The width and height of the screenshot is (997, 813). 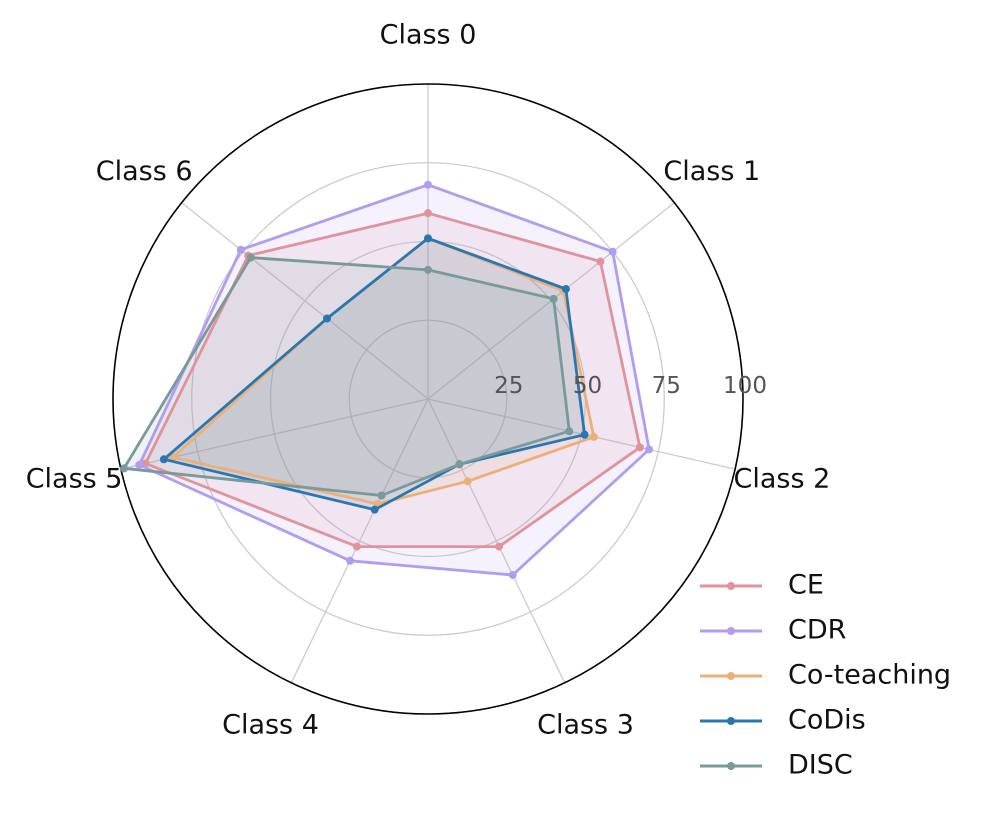 I want to click on category-label: Class 5, so click(x=74, y=478).